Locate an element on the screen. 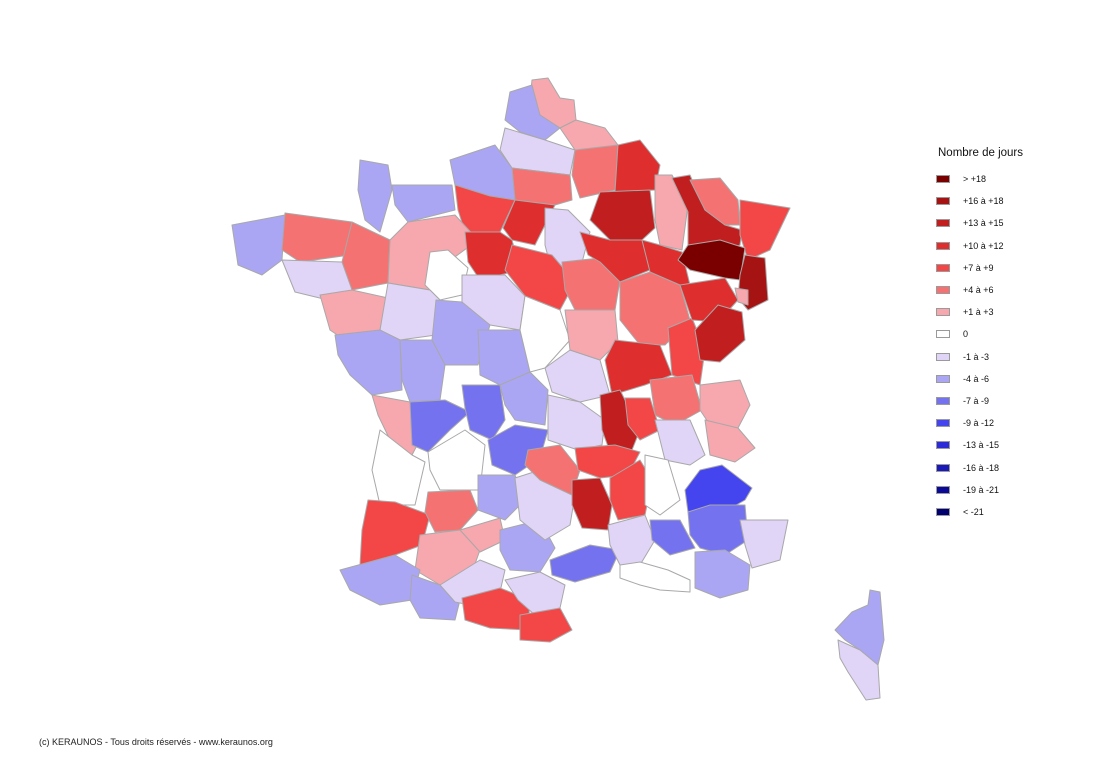  legend-item: -9 à -12 is located at coordinates (979, 423).